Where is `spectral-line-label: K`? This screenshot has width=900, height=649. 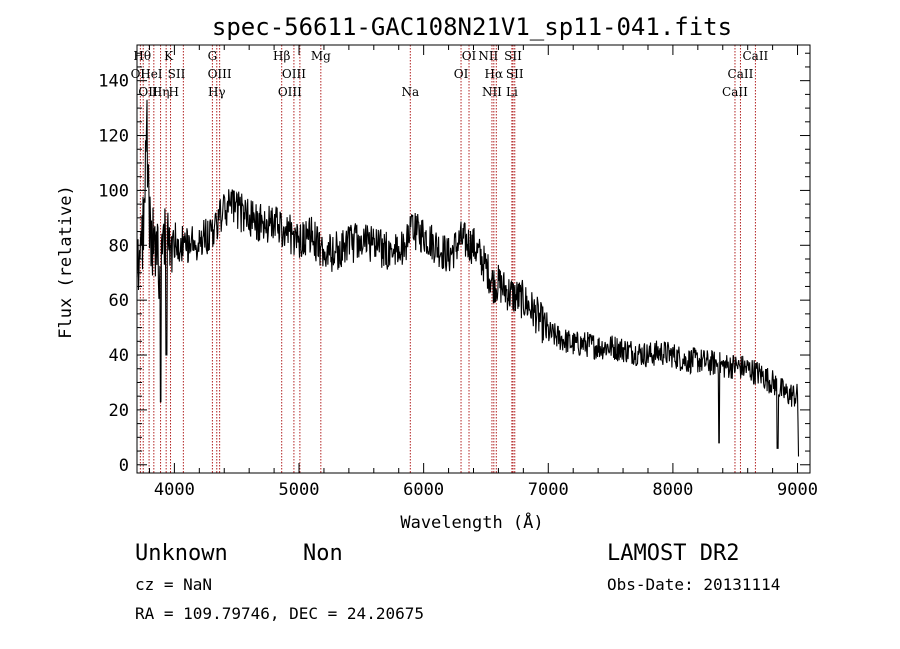
spectral-line-label: K is located at coordinates (169, 56).